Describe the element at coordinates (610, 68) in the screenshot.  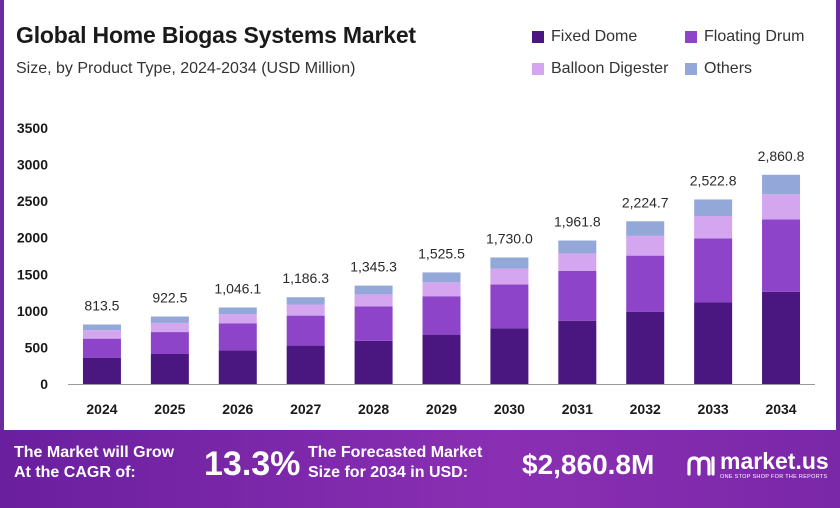
I see `legend-label: Balloon Digester` at that location.